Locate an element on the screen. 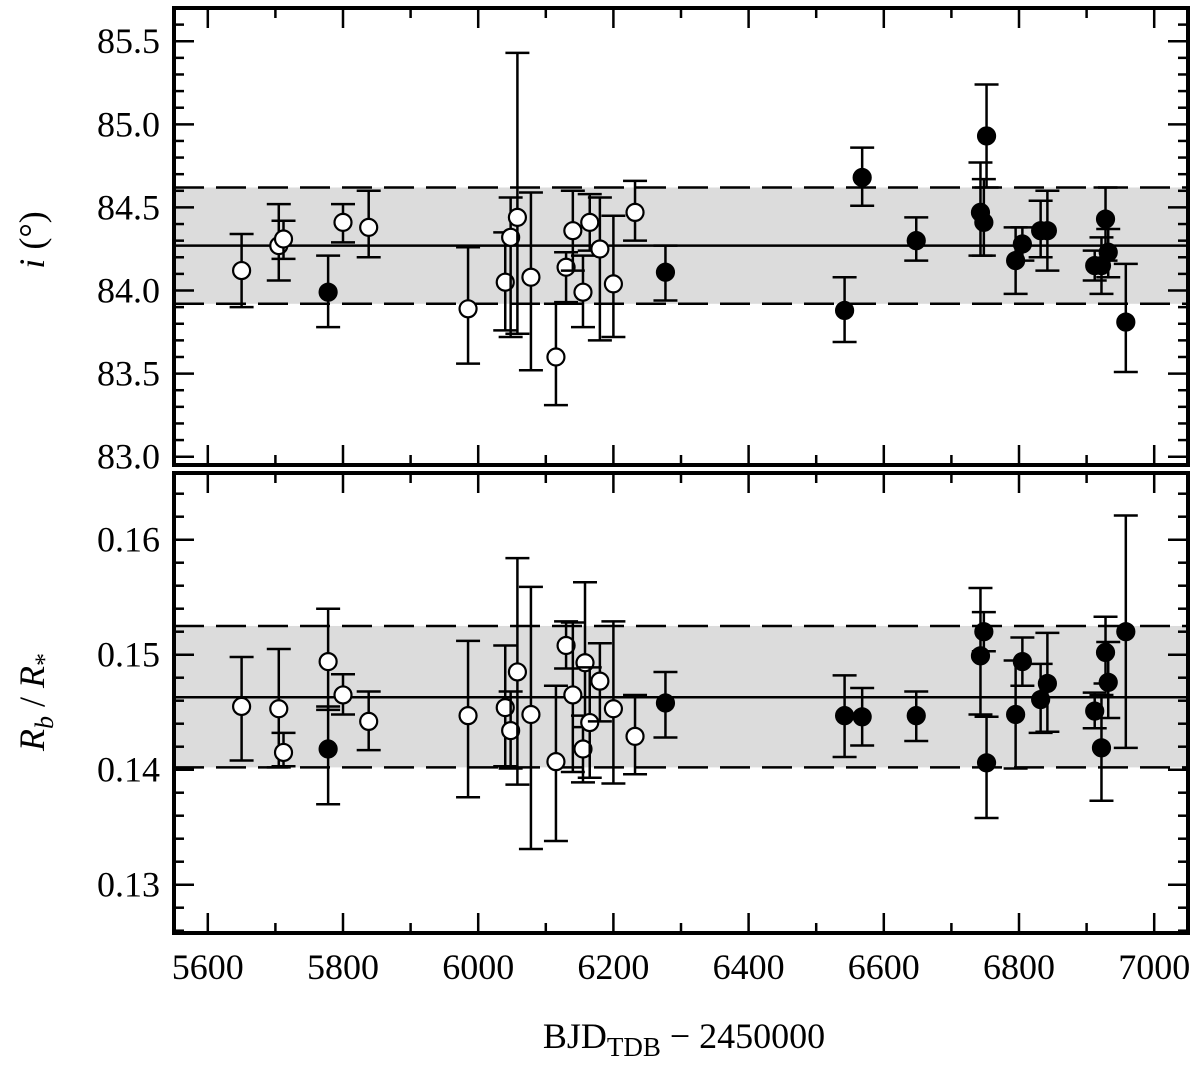 This screenshot has width=1200, height=1070. x-axis-label: BJDTDB − 2450000 is located at coordinates (684, 1039).